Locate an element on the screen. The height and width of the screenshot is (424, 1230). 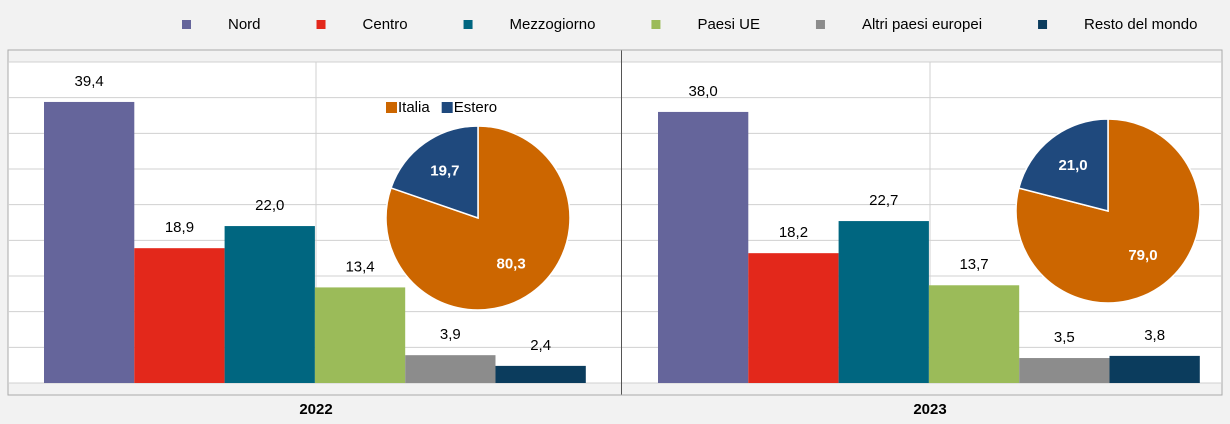
legend-label: Mezzogiorno is located at coordinates (553, 24).